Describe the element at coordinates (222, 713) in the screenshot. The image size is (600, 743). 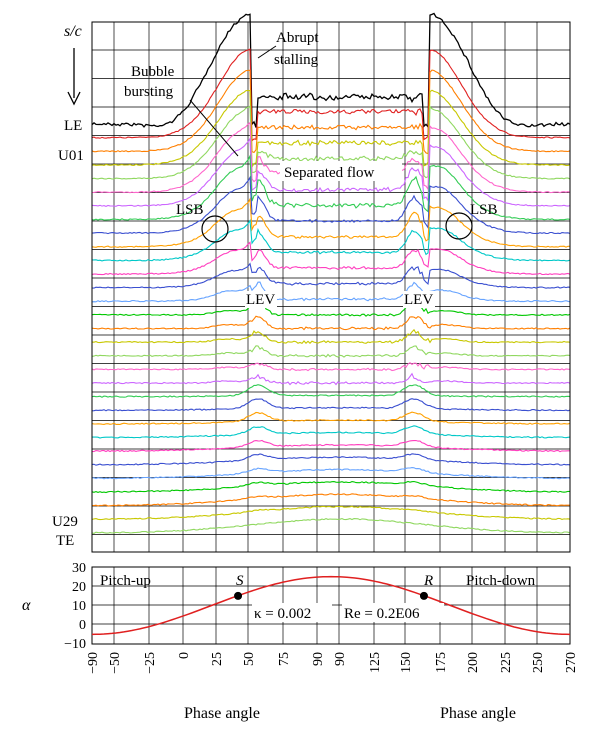
I see `x-axis-label-left: Phase angle` at that location.